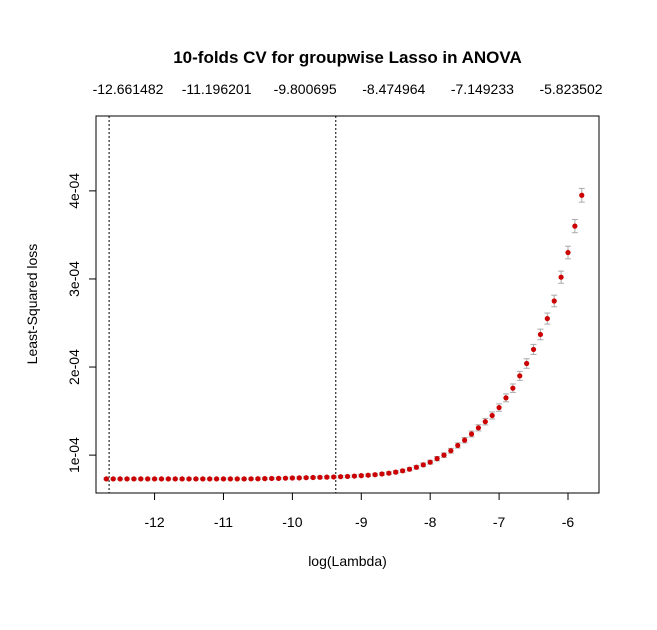 The image size is (657, 630). What do you see at coordinates (305, 89) in the screenshot?
I see `top-axis-label: -9.800695` at bounding box center [305, 89].